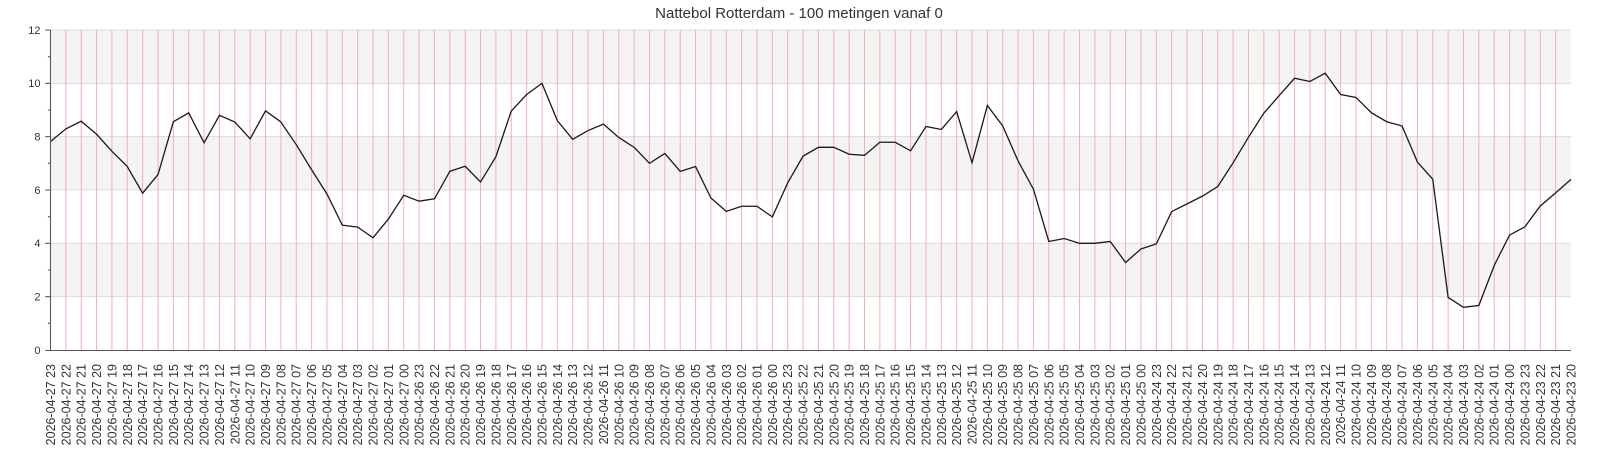  Describe the element at coordinates (37, 351) in the screenshot. I see `svg-text: 0` at that location.